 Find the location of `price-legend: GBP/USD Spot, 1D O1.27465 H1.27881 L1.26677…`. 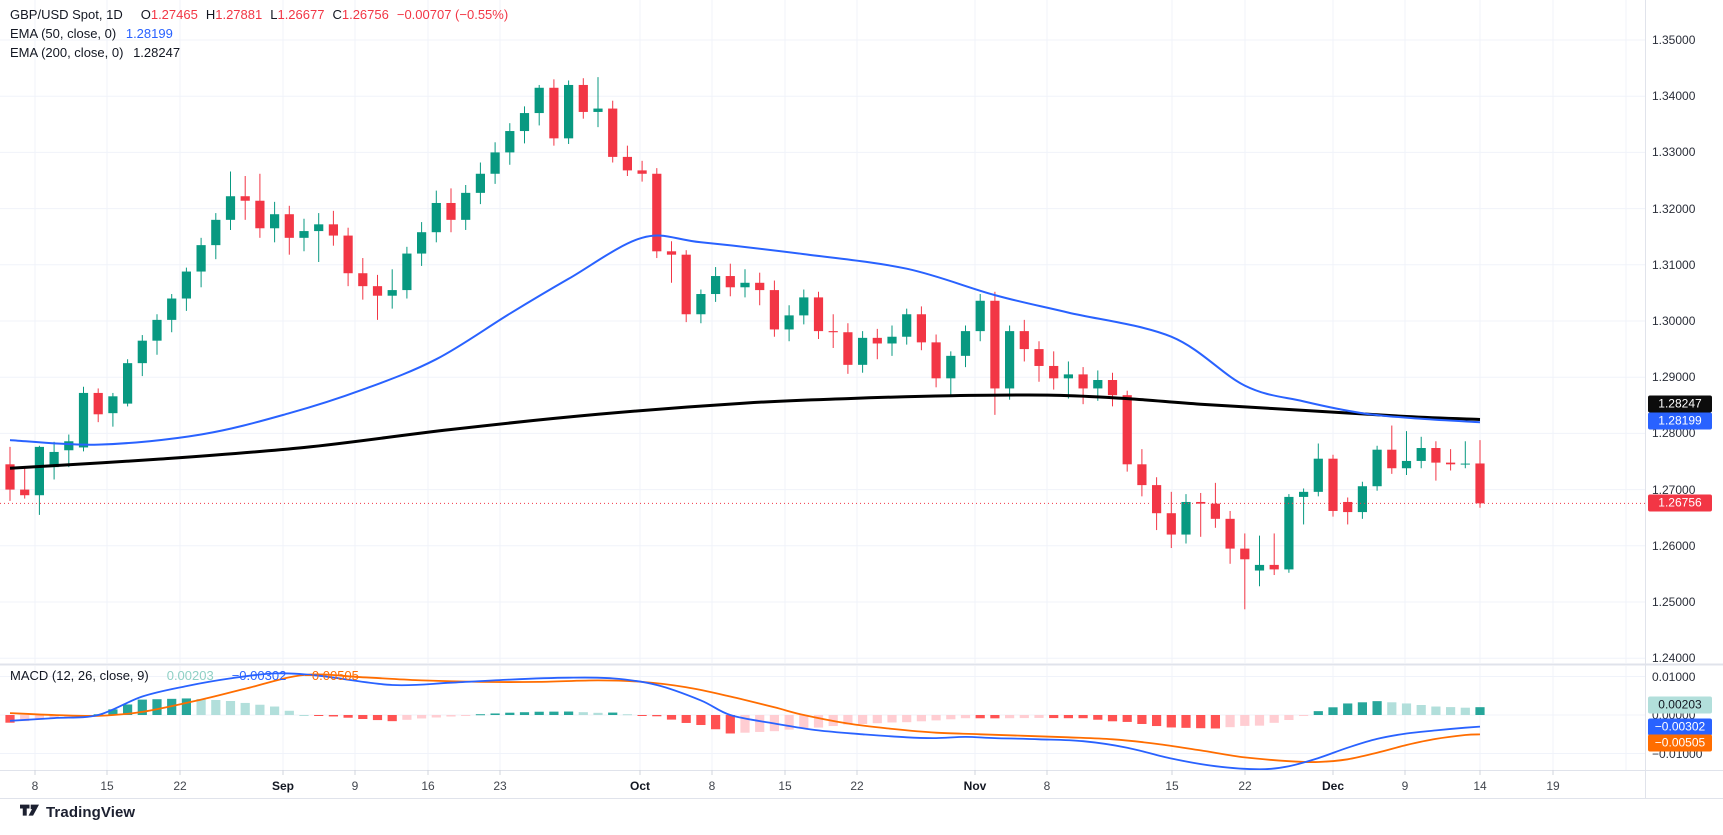

price-legend: GBP/USD Spot, 1D O1.27465 H1.27881 L1.26677… is located at coordinates (259, 34).